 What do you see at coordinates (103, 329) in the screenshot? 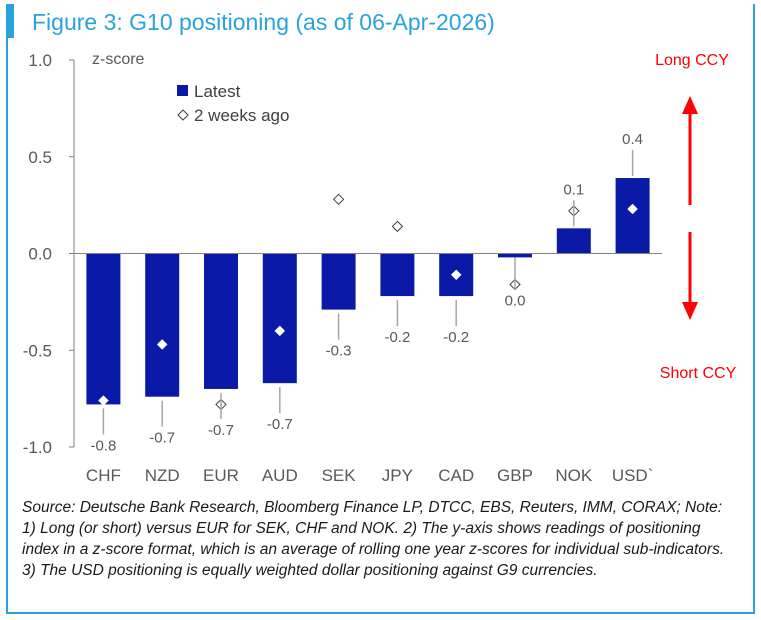
I see `bar-chf` at bounding box center [103, 329].